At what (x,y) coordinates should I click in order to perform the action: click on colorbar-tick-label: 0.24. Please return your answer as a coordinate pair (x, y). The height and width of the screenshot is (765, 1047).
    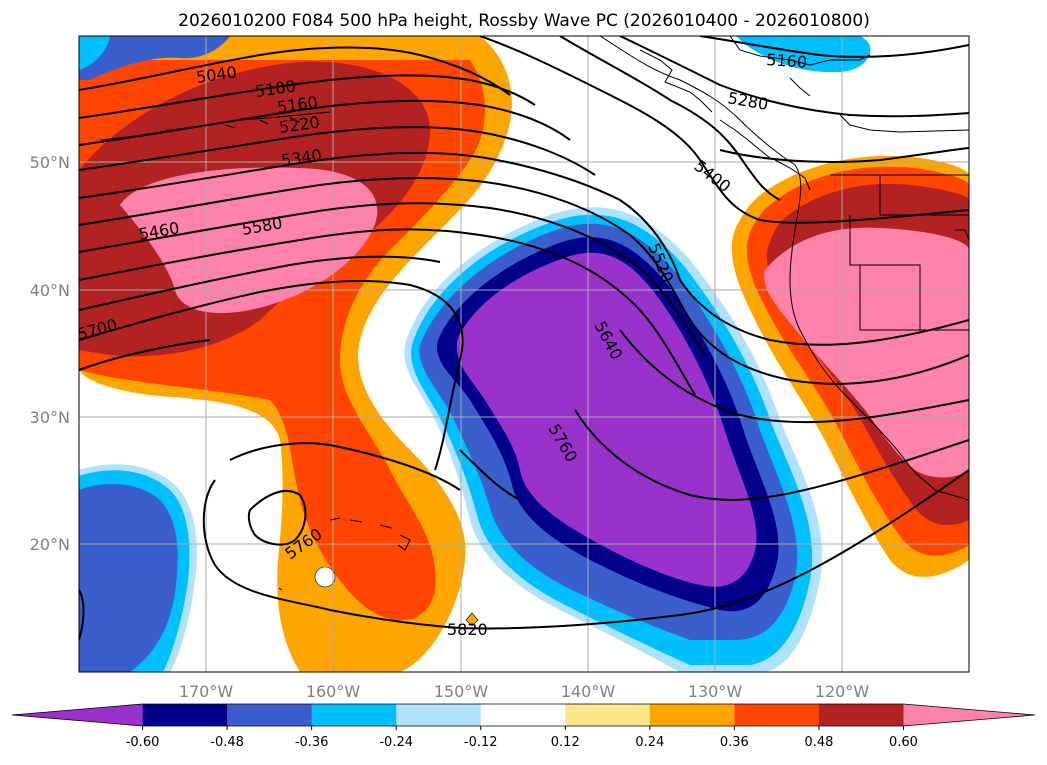
    Looking at the image, I should click on (649, 742).